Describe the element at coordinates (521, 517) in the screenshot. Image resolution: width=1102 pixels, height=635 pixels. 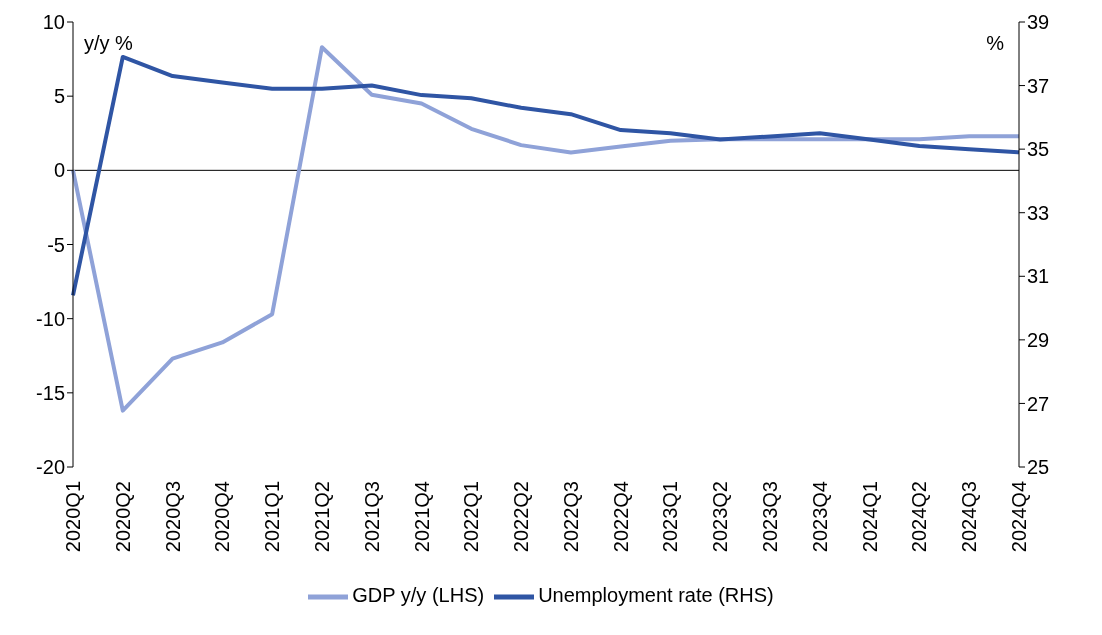
I see `x-tick-label: 2022Q2` at that location.